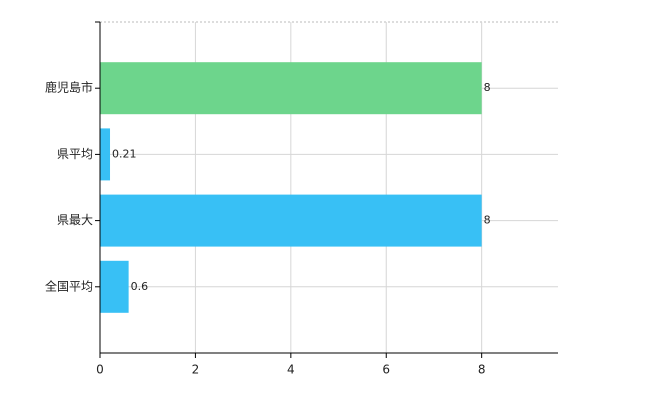 The height and width of the screenshot is (404, 650). I want to click on y-tick-label: 全国平均, so click(69, 285).